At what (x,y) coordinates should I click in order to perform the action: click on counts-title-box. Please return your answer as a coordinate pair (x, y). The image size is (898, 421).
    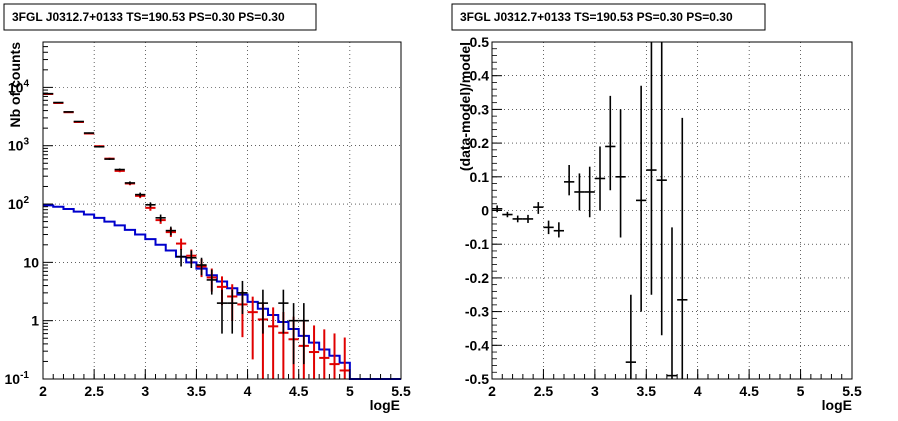
    Looking at the image, I should click on (160, 17).